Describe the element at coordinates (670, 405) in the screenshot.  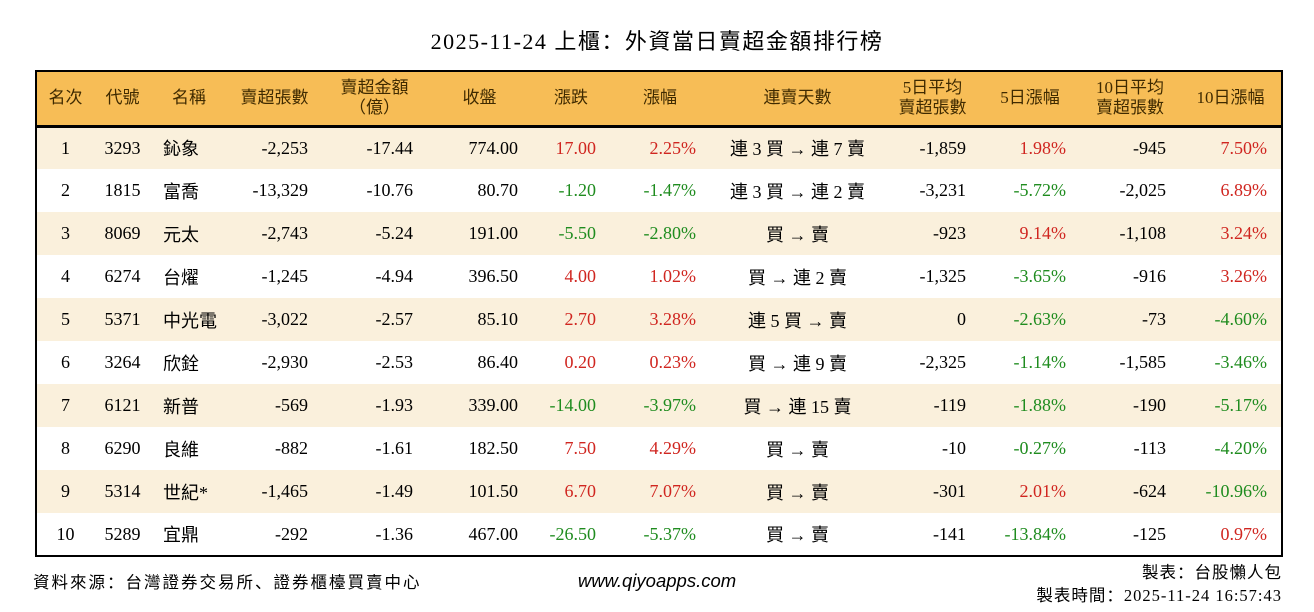
I see `cell-change-pct: -3.97%` at that location.